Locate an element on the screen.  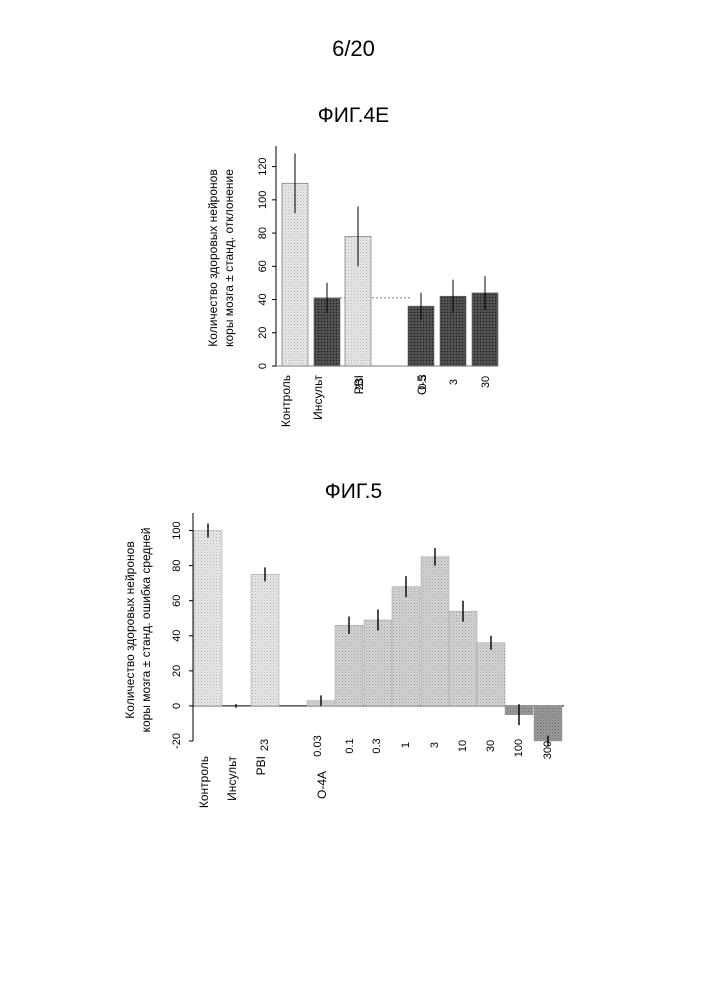
dose-label: 10 is located at coordinates (463, 746).